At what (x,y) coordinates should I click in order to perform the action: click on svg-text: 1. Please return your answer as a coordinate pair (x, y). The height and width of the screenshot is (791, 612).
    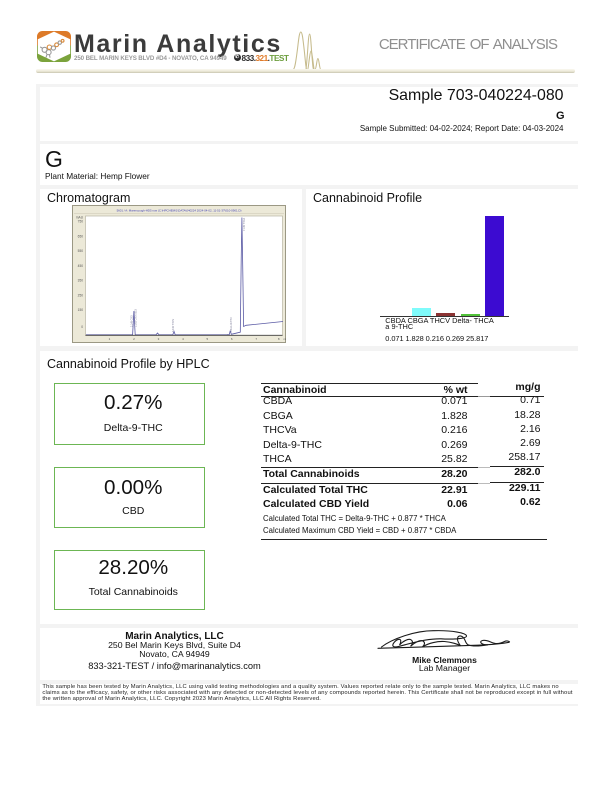
    Looking at the image, I should click on (110, 339).